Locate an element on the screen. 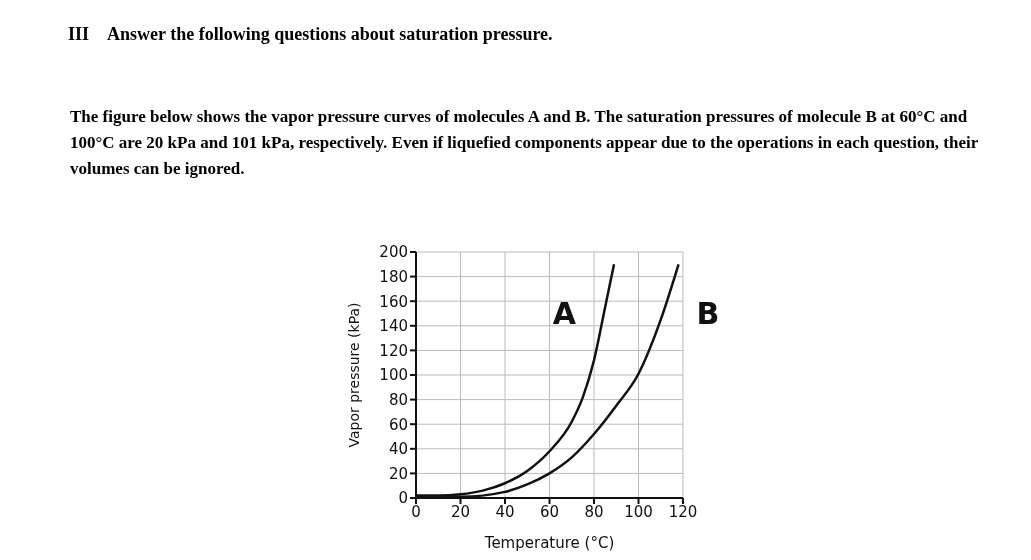  y-tick-label: 60 is located at coordinates (398, 424).